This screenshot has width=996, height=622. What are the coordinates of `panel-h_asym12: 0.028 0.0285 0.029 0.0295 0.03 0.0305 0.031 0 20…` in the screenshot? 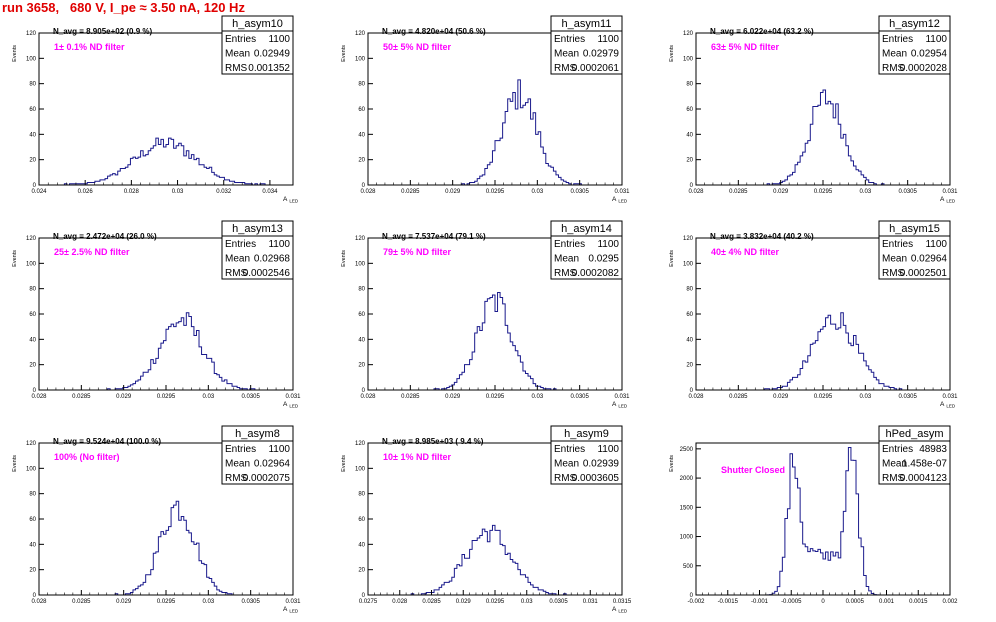 It's located at (813, 109).